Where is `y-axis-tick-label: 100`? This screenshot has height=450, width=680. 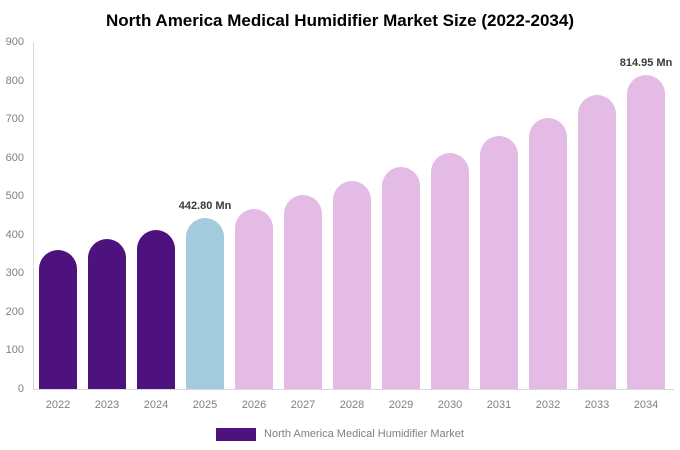 y-axis-tick-label: 100 is located at coordinates (14, 350).